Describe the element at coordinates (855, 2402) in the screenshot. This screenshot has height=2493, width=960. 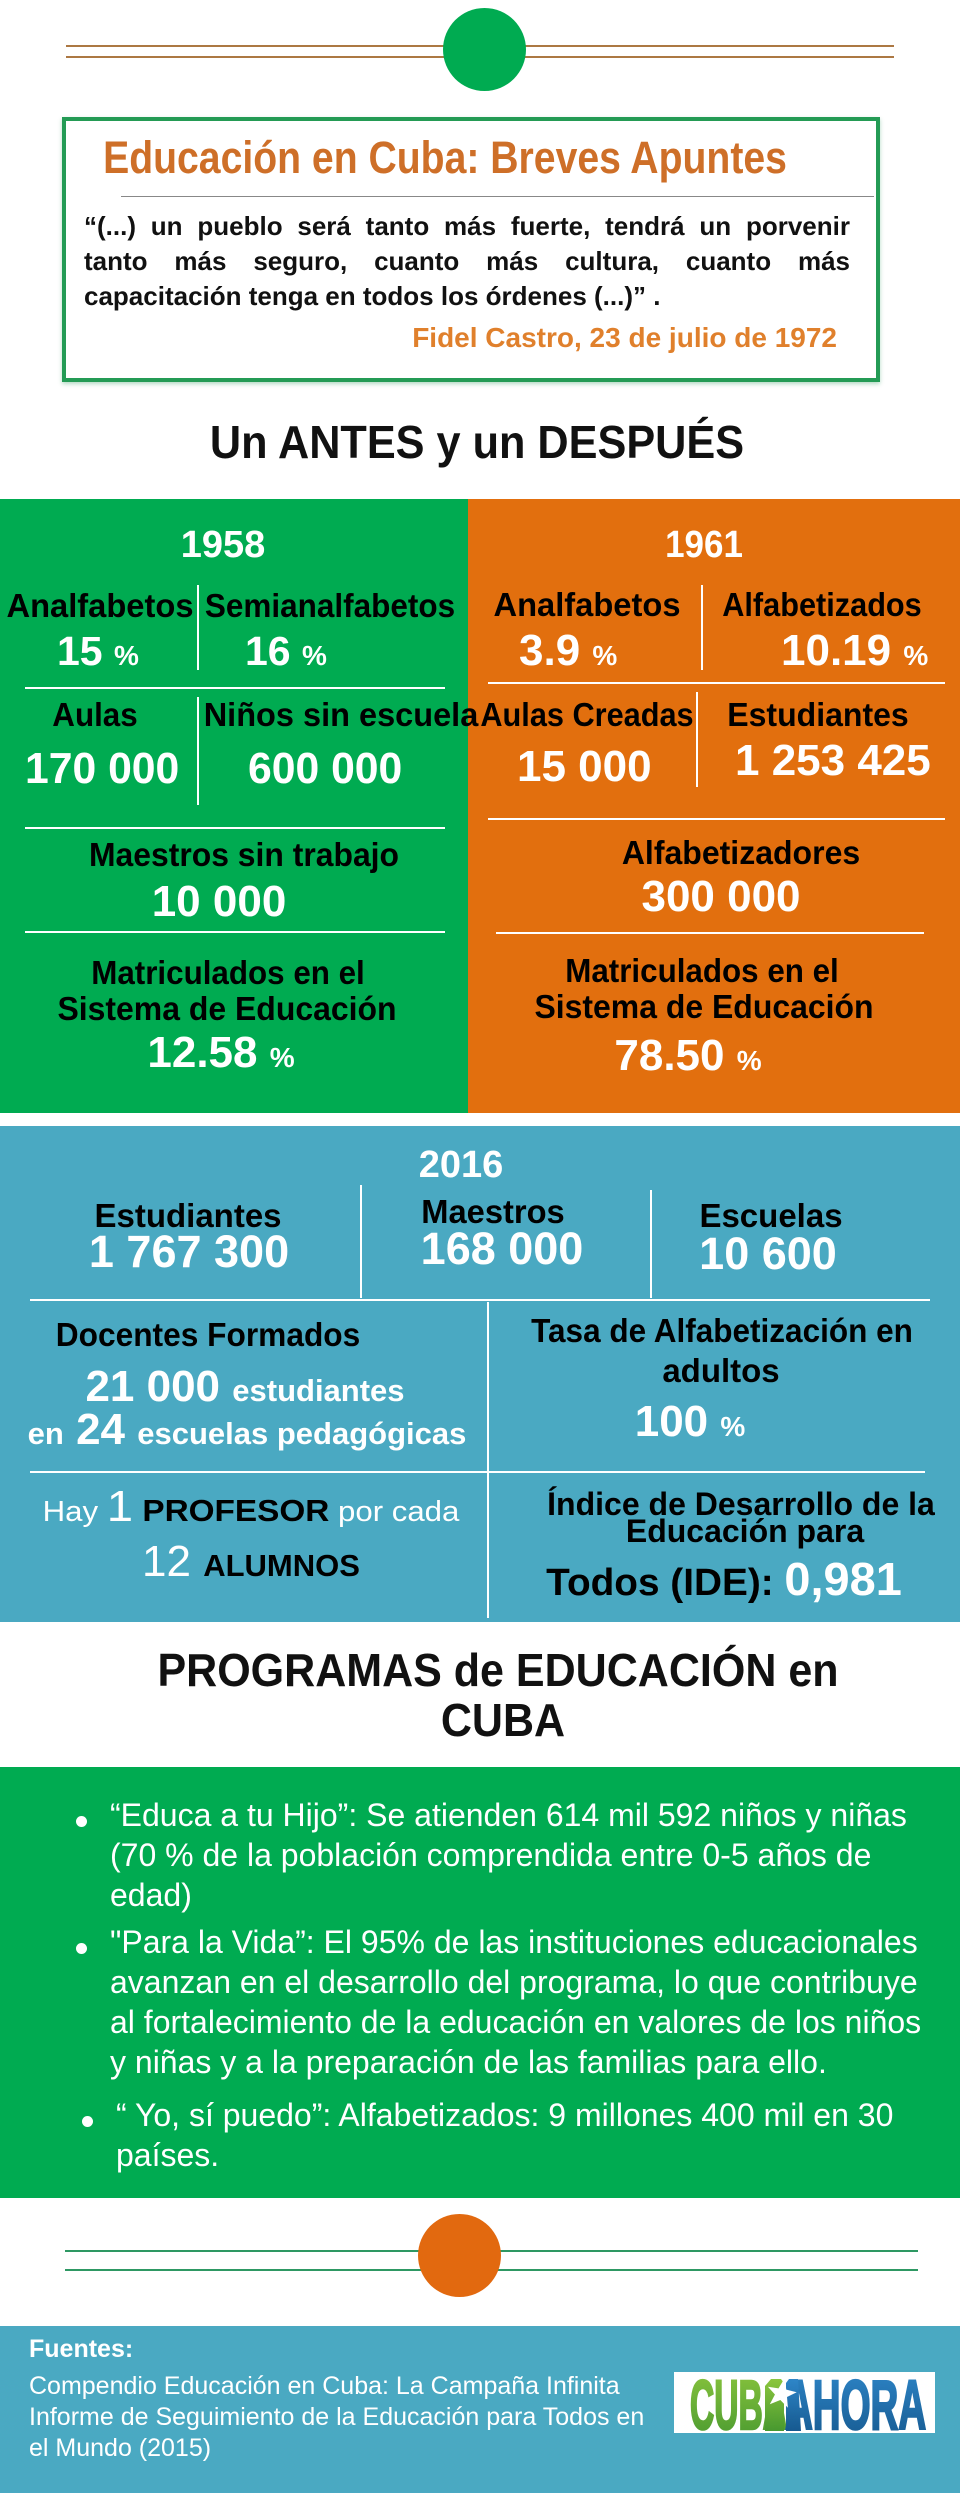
I see `svg-text: AHORA` at that location.